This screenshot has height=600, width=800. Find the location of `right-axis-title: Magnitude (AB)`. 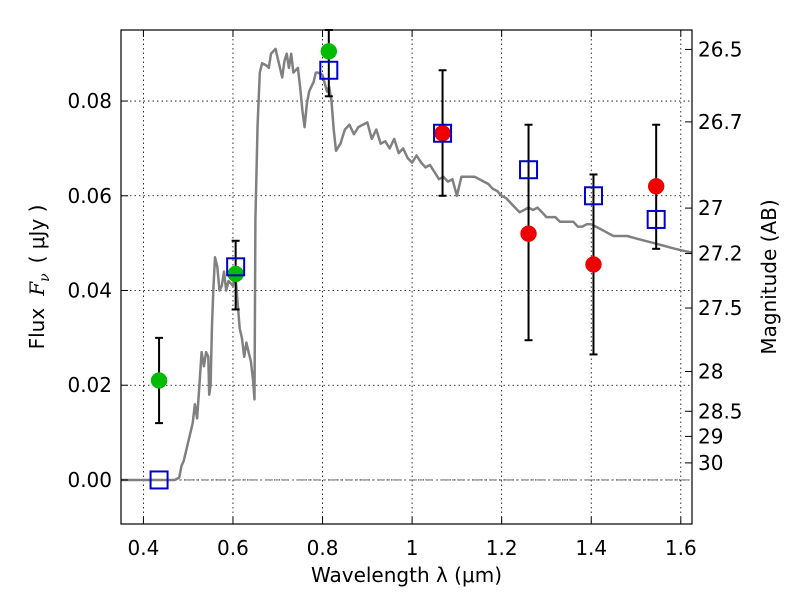

right-axis-title: Magnitude (AB) is located at coordinates (769, 276).